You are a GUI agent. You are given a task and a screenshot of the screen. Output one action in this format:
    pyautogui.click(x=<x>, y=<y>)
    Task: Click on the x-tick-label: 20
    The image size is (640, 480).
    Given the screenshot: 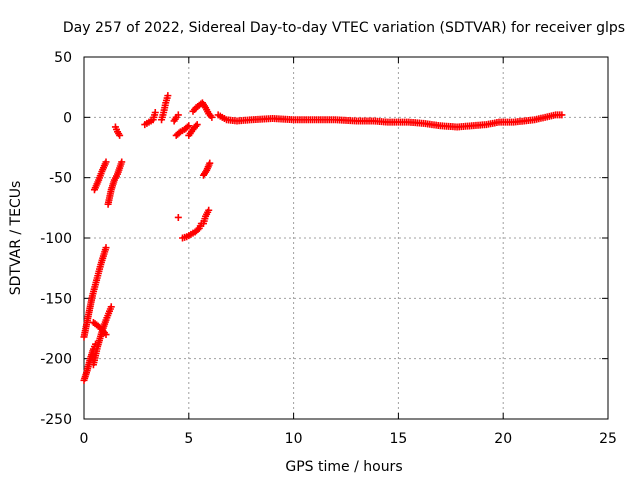 What is the action you would take?
    pyautogui.click(x=503, y=439)
    